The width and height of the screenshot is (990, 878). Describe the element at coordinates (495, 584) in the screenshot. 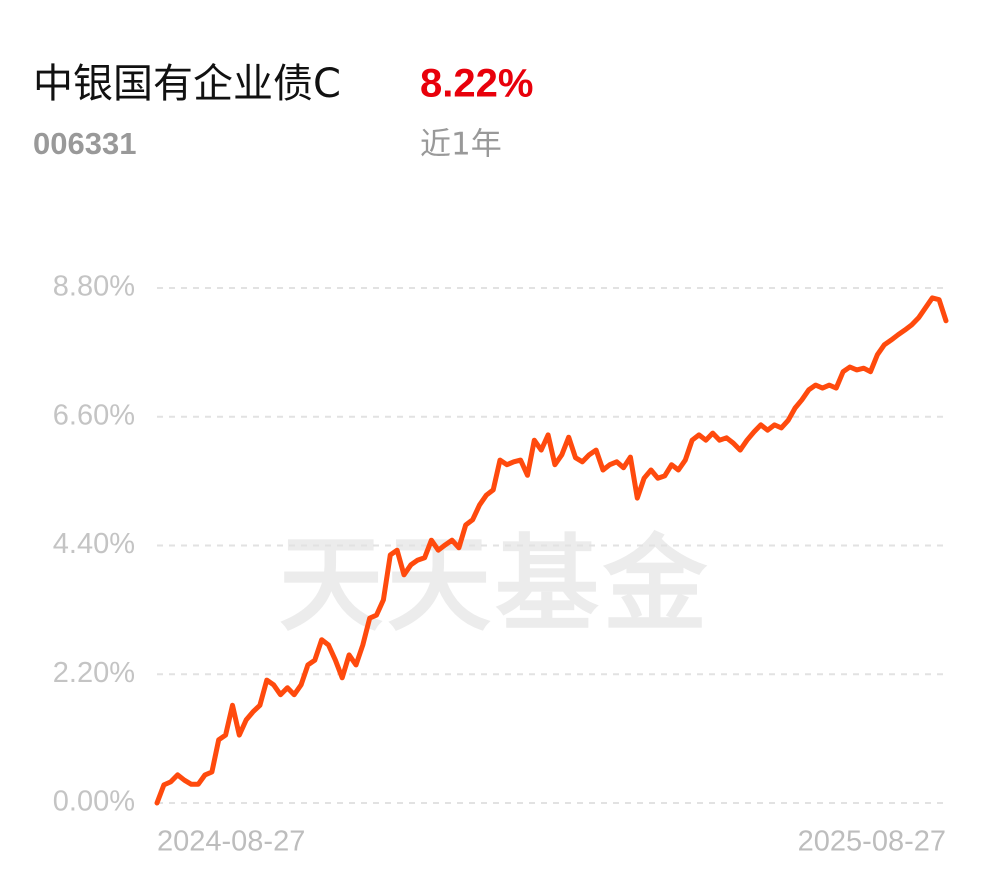

I see `watermark: 天天基金` at that location.